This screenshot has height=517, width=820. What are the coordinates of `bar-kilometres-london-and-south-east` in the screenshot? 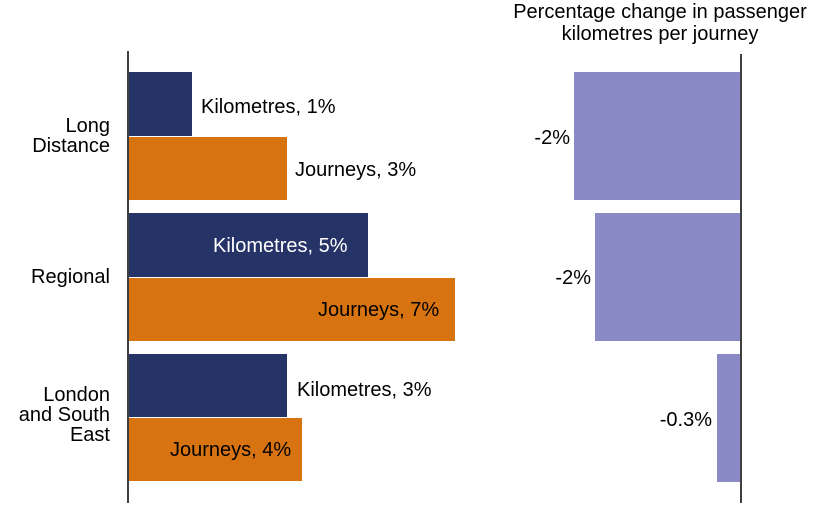 It's located at (208, 385).